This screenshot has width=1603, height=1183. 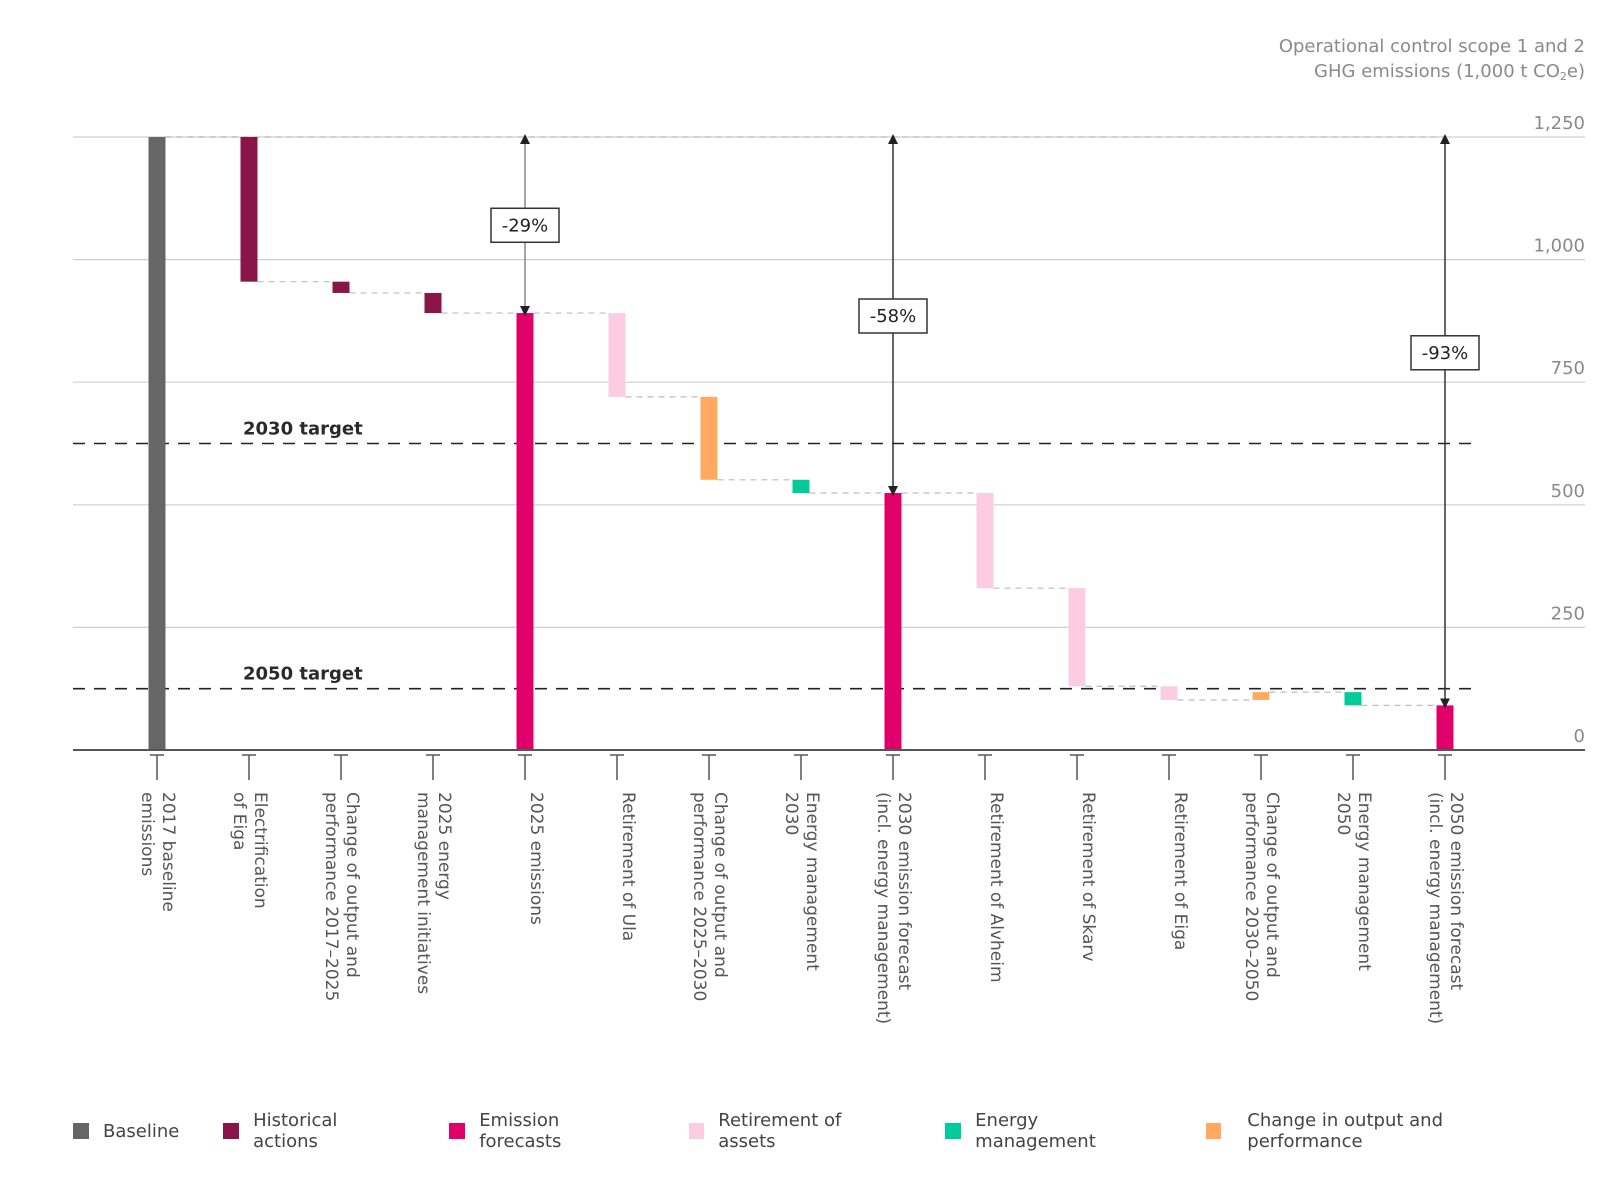 I want to click on x-category-label-line: Retirement of Ula, so click(x=628, y=866).